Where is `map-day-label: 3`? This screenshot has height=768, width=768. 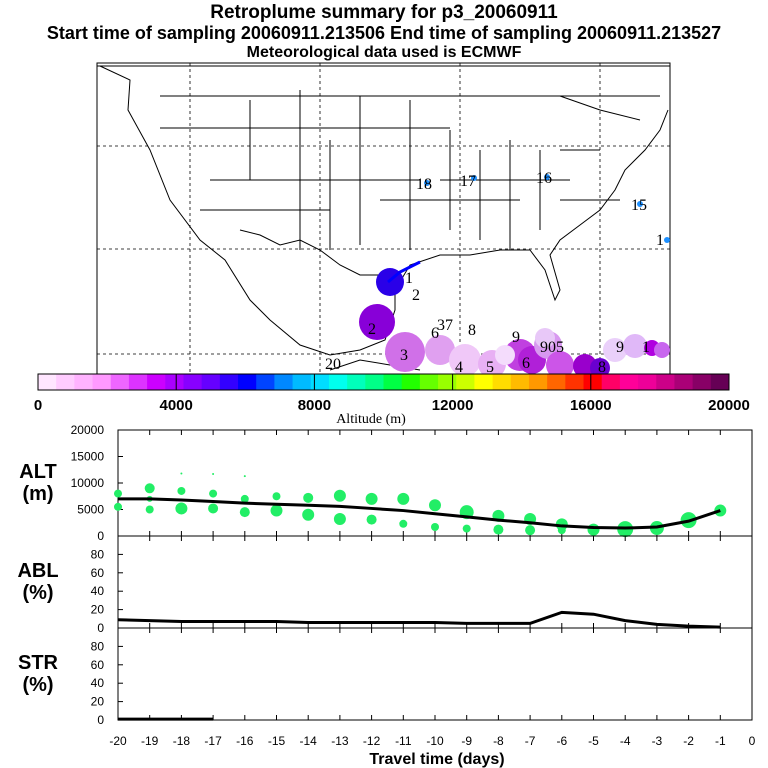 map-day-label: 3 is located at coordinates (404, 355).